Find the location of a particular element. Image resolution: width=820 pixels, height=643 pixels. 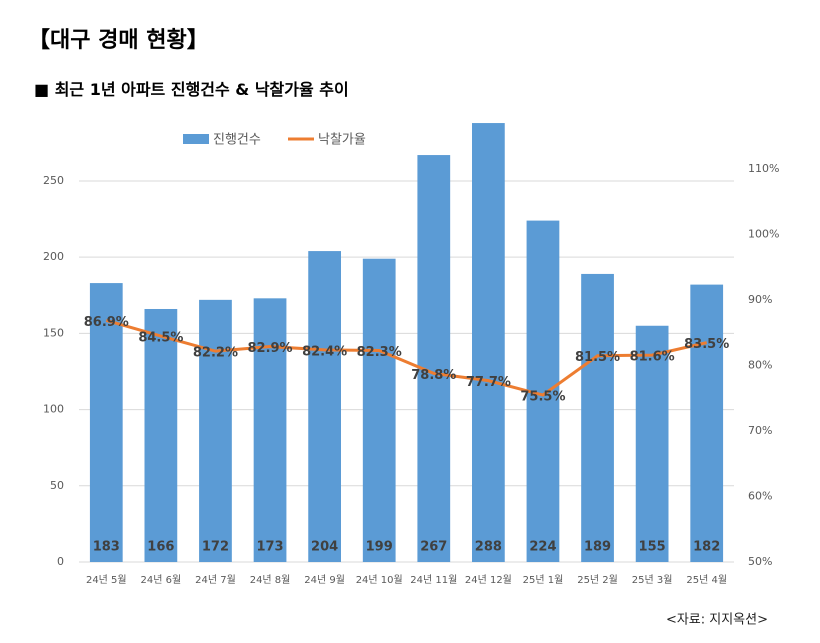

bar-label: 199 is located at coordinates (379, 547).